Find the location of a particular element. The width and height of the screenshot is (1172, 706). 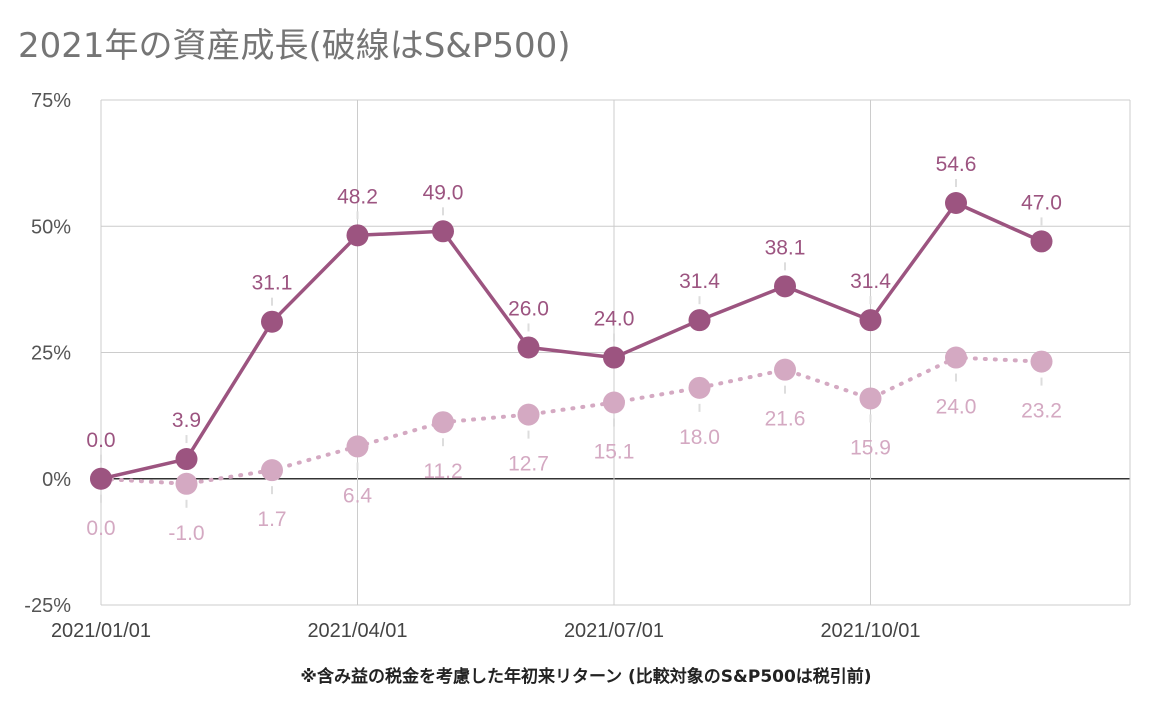

y-tick-label: 25% is located at coordinates (51, 354).